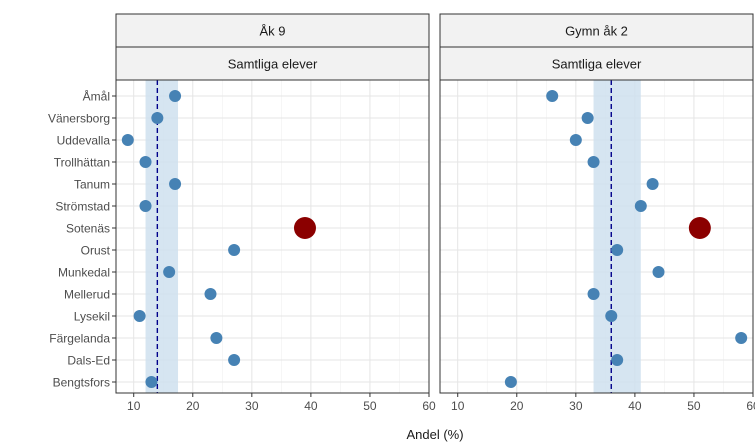  I want to click on category-label: Tanum, so click(92, 185).